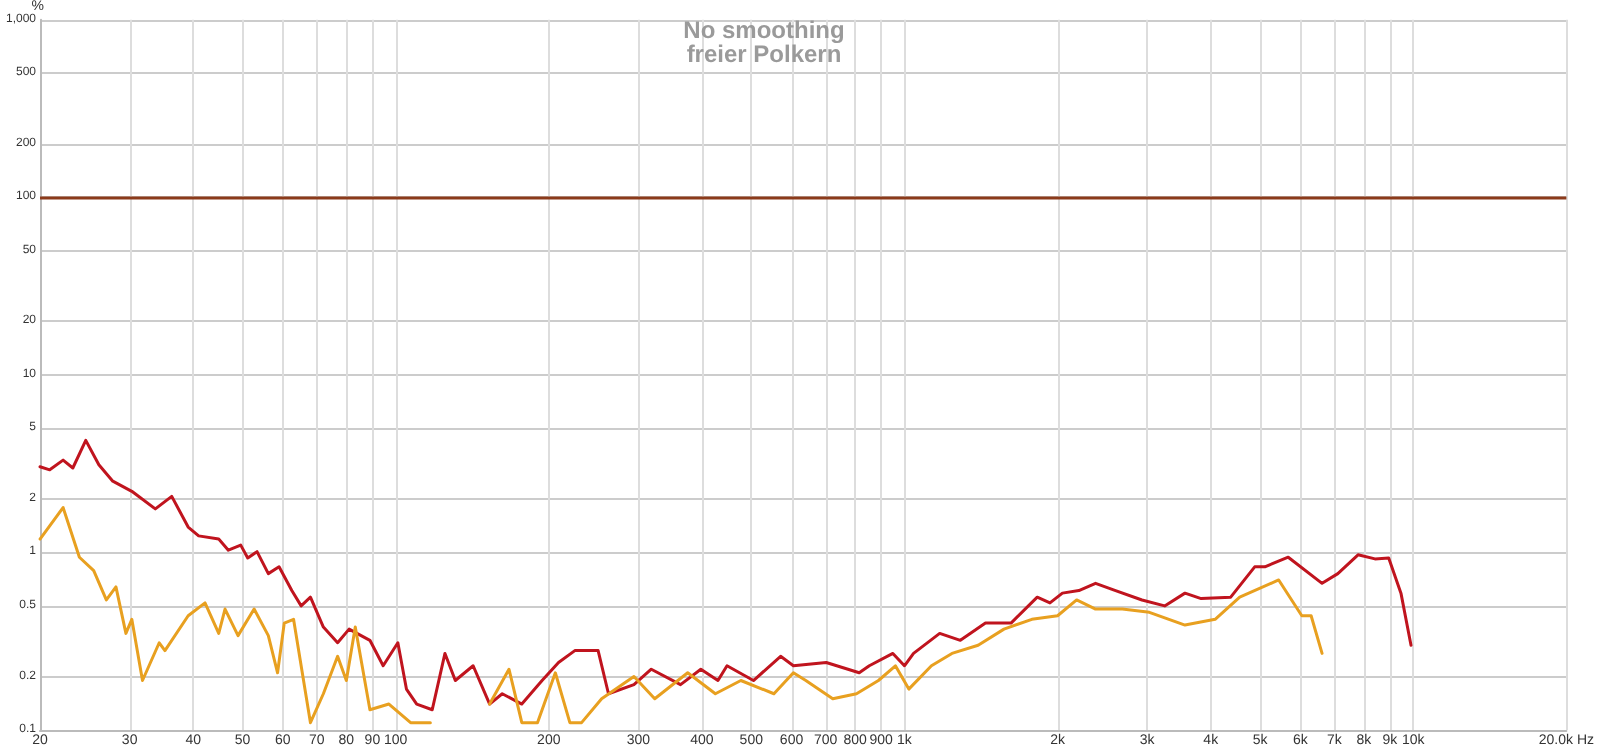 Image resolution: width=1600 pixels, height=748 pixels. Describe the element at coordinates (764, 30) in the screenshot. I see `chart-title: No smoothing` at that location.